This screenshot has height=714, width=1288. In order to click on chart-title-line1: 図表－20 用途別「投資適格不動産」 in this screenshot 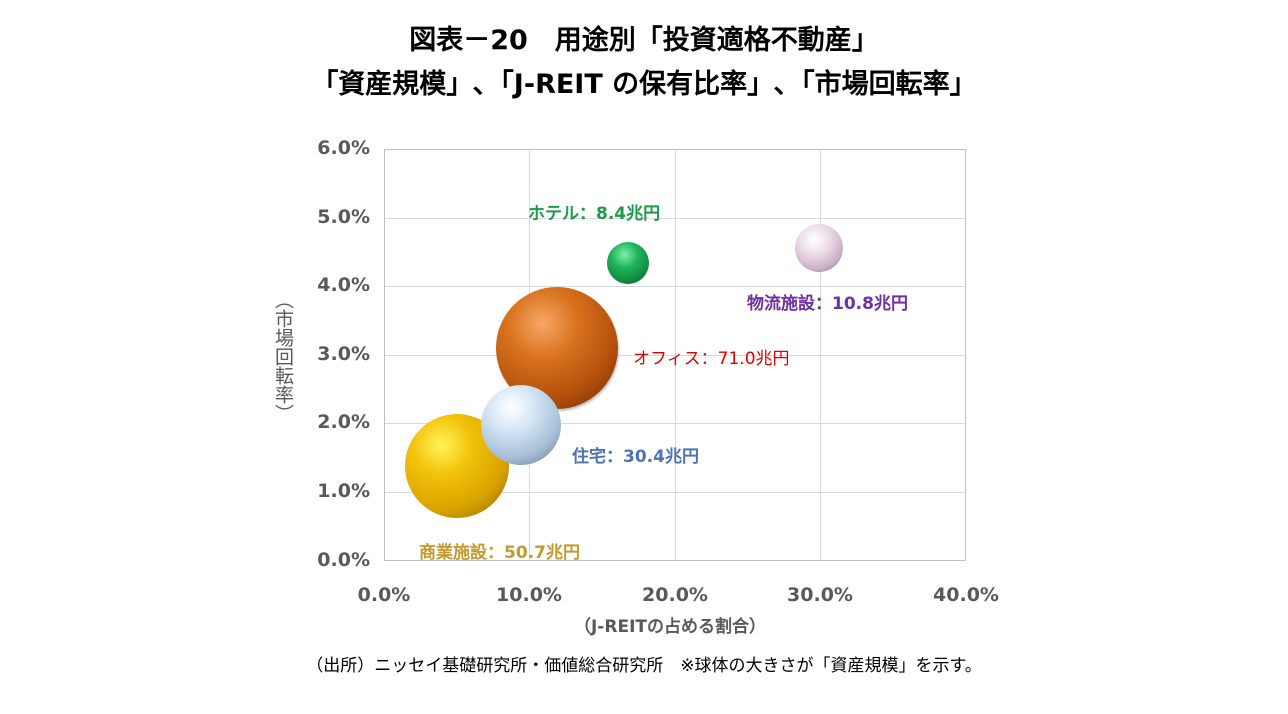, I will do `click(644, 40)`.